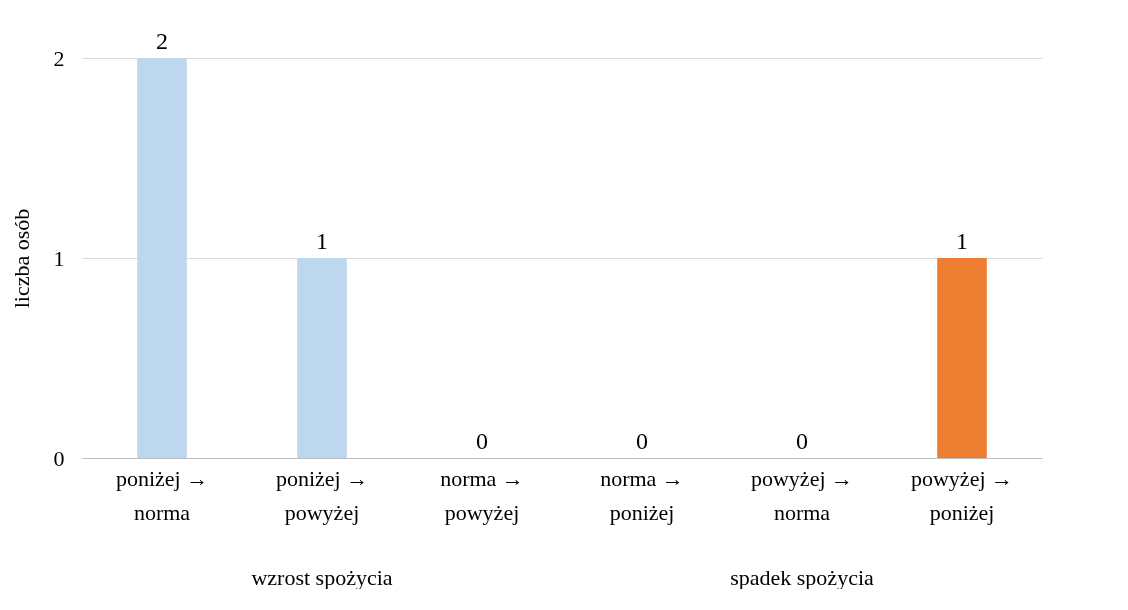  I want to click on y-tick-label: 0, so click(59, 458).